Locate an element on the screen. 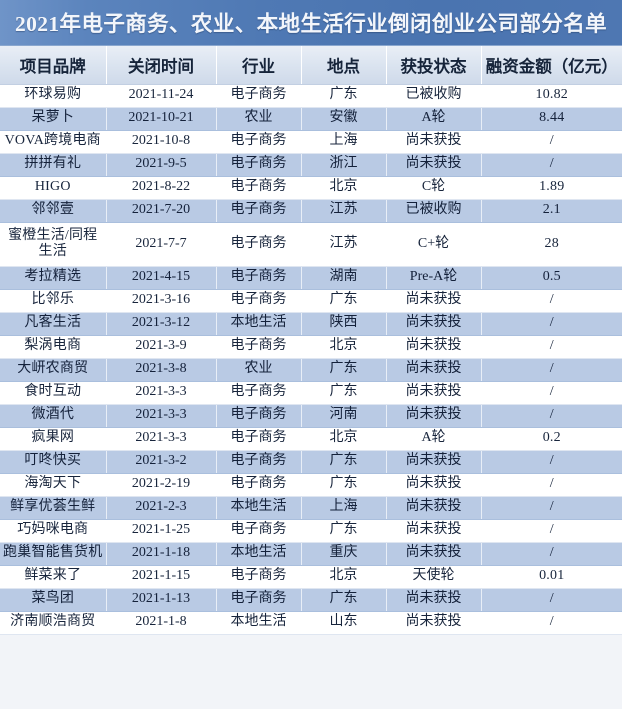 The height and width of the screenshot is (709, 622). table-cell-brand: 叮咚快买 is located at coordinates (53, 462).